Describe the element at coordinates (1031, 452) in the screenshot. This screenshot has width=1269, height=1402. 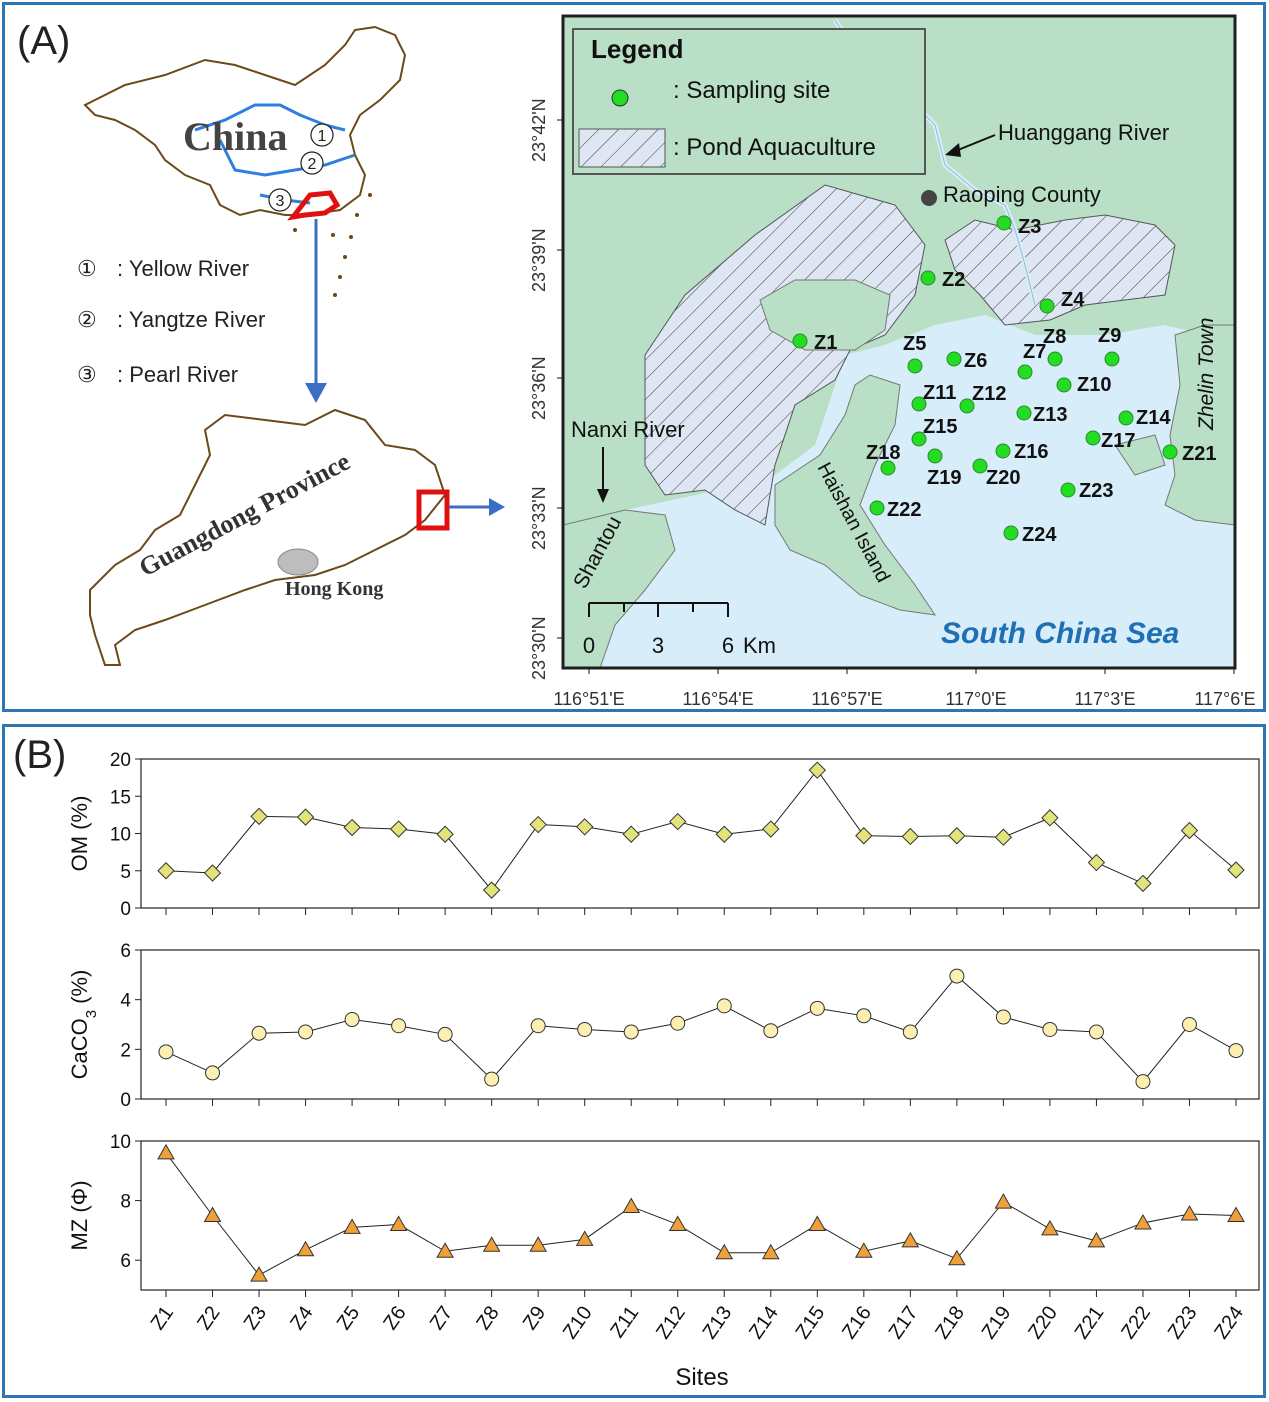
I see `site-label-z16: Z16` at that location.